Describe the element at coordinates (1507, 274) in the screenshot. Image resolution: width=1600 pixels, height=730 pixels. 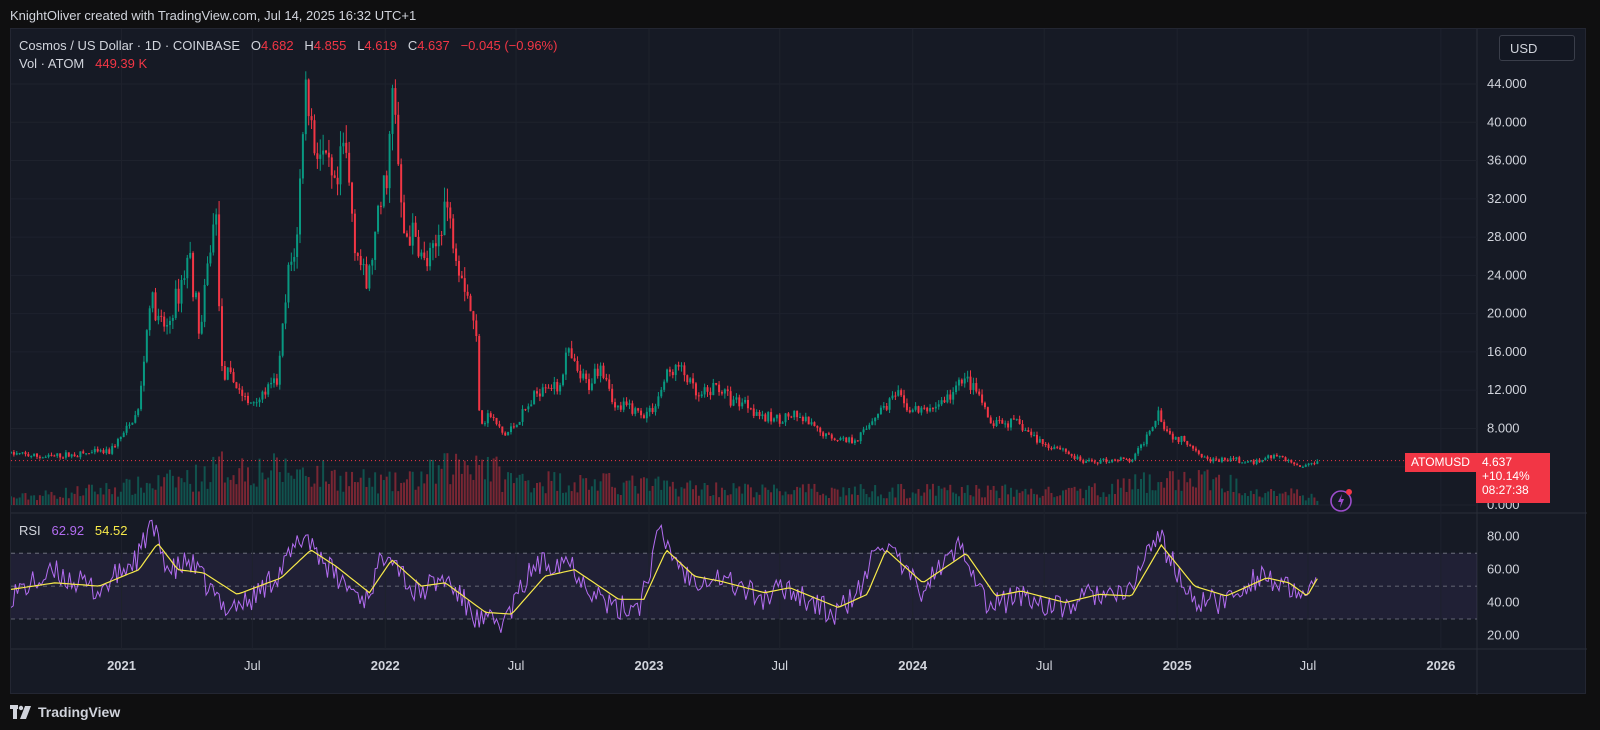
I see `price-axis-label: 24.000` at that location.